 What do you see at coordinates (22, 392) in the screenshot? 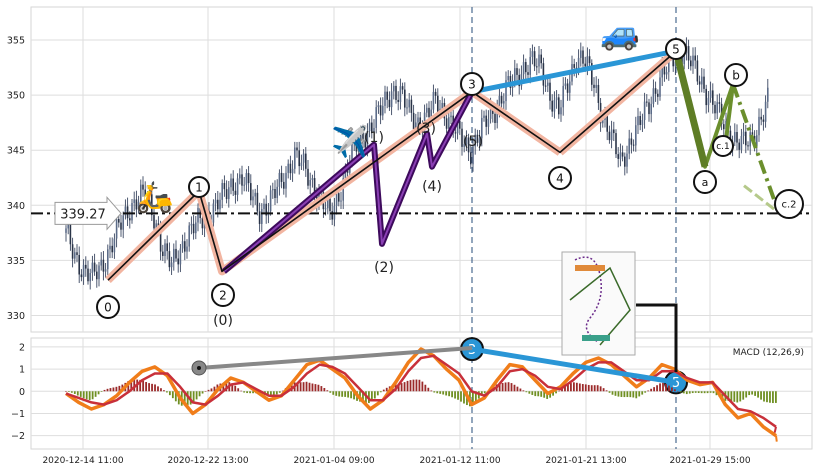
I see `macd-tick-label: 0` at bounding box center [22, 392].